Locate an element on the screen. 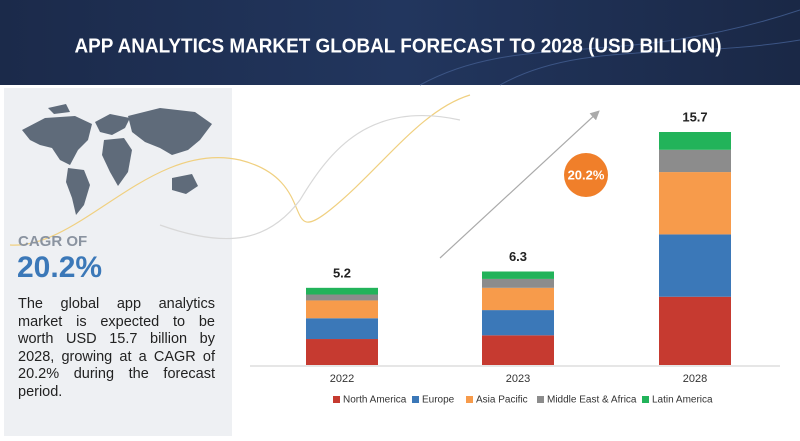  cagr-badge-label: 20.2% is located at coordinates (586, 174).